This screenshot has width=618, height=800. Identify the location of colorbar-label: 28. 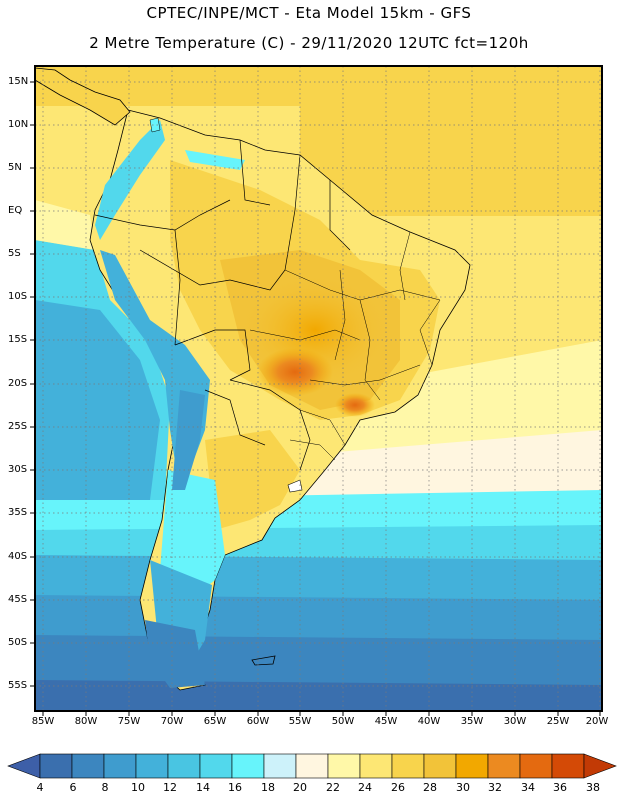
(430, 787).